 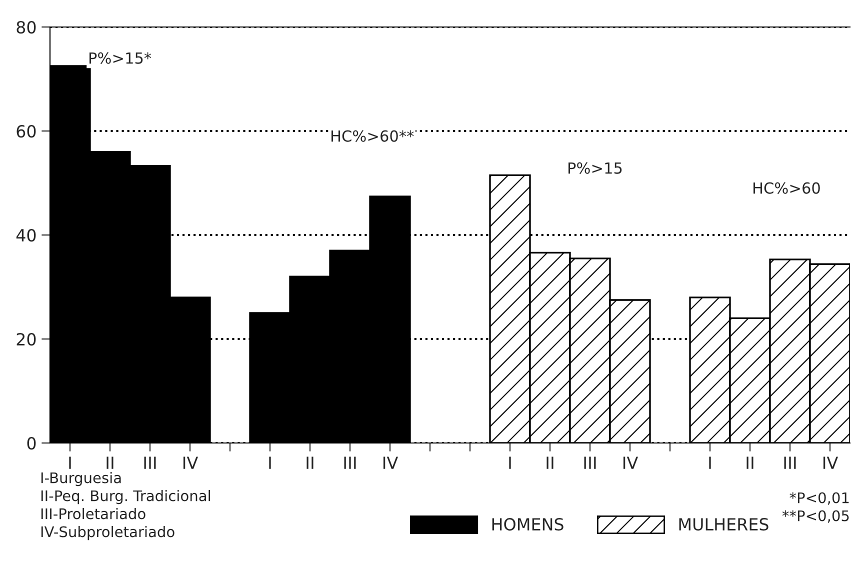 What do you see at coordinates (373, 136) in the screenshot?
I see `annotation: HC%>60**` at bounding box center [373, 136].